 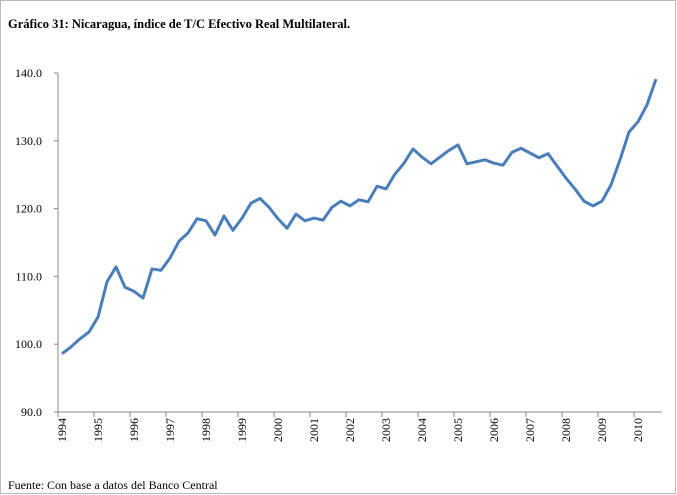 What do you see at coordinates (602, 430) in the screenshot?
I see `x-tick-label: 2009` at bounding box center [602, 430].